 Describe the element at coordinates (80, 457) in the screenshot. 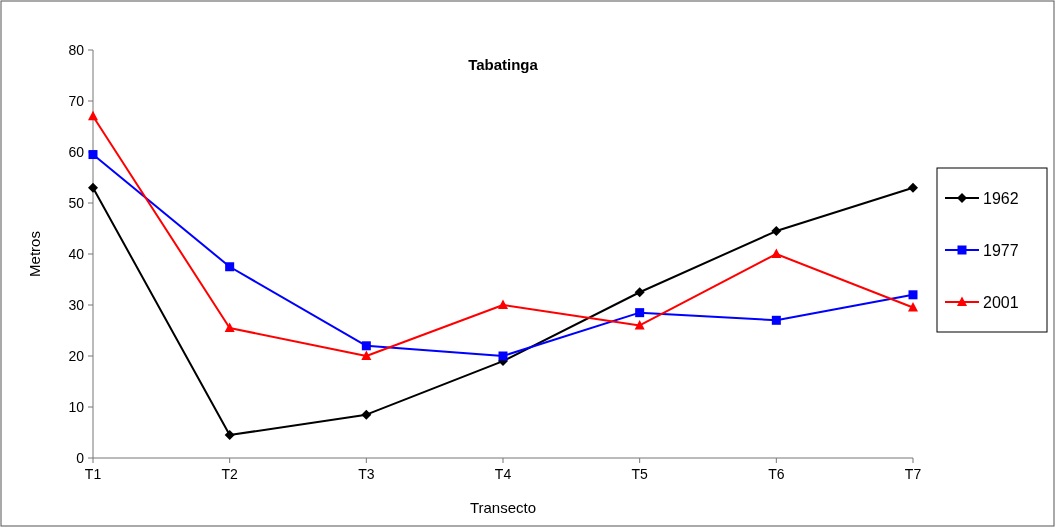

I see `y-tick-label: 0` at that location.